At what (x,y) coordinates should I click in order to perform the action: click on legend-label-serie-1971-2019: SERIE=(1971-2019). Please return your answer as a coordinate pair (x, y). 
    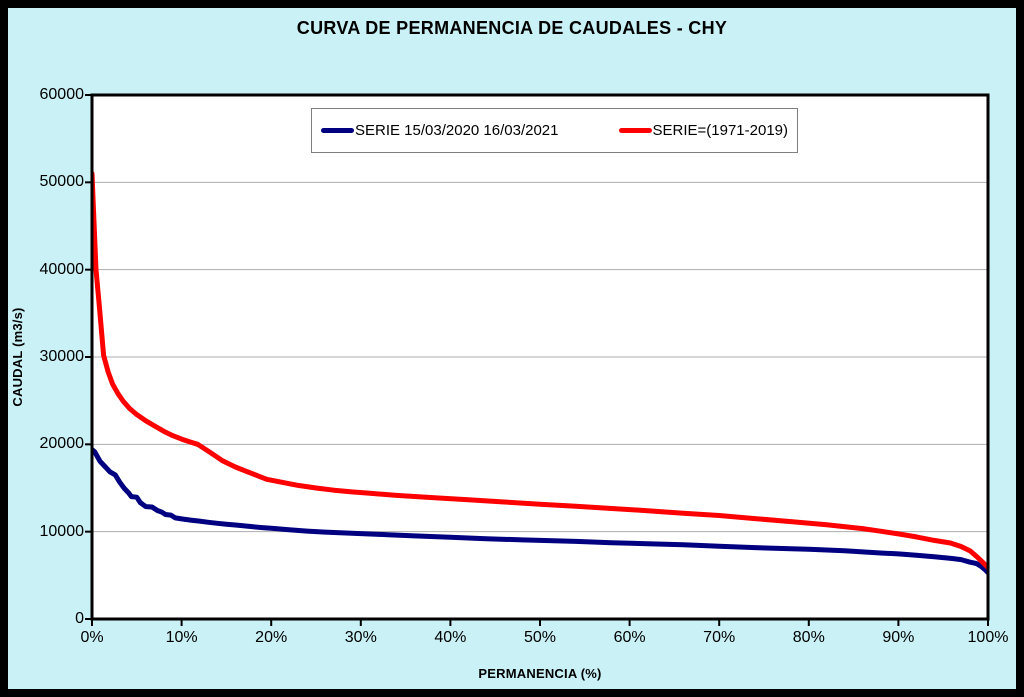
    Looking at the image, I should click on (720, 130).